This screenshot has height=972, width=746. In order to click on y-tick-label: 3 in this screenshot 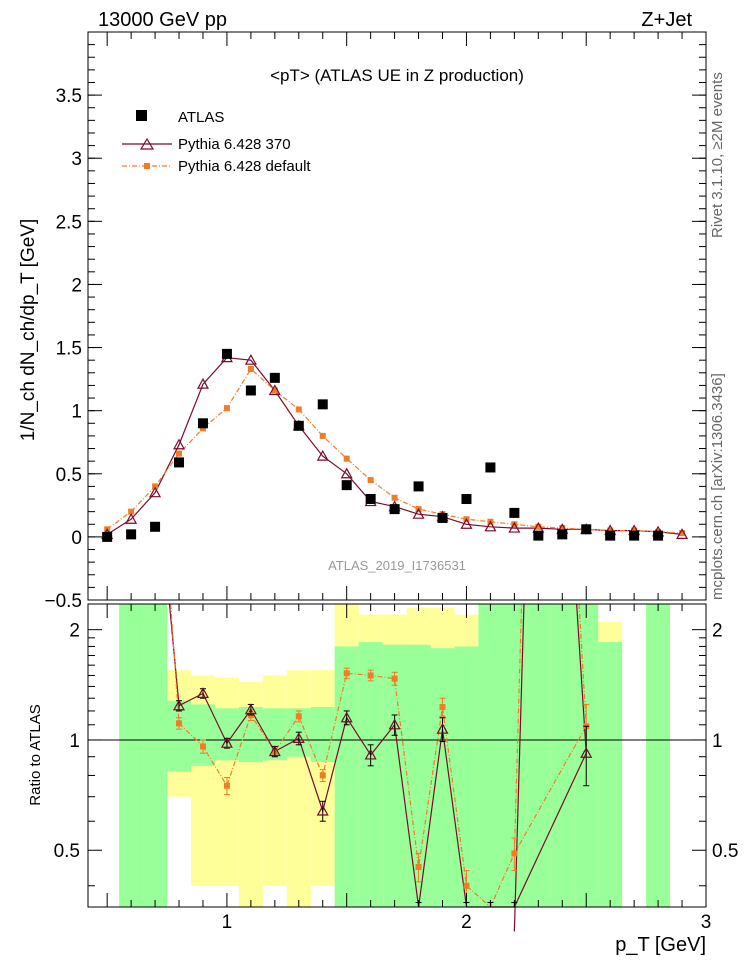, I will do `click(76, 159)`.